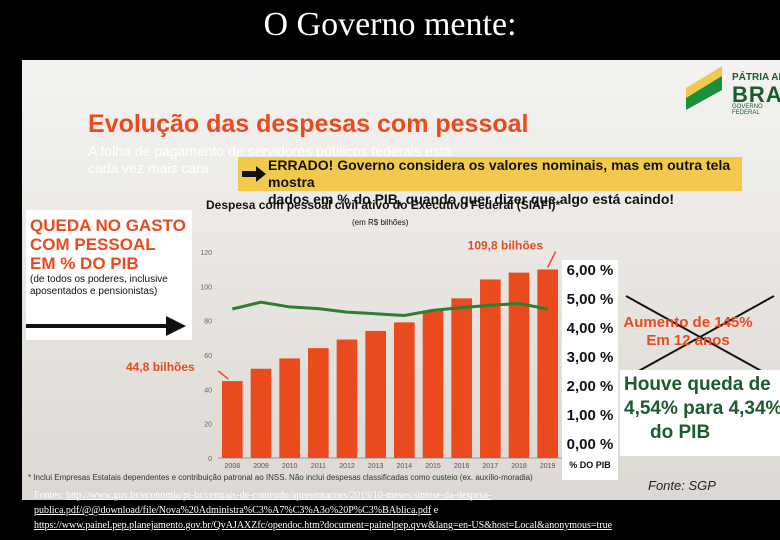  I want to click on houve-line2: 4,54% para 4,34%, so click(702, 408).